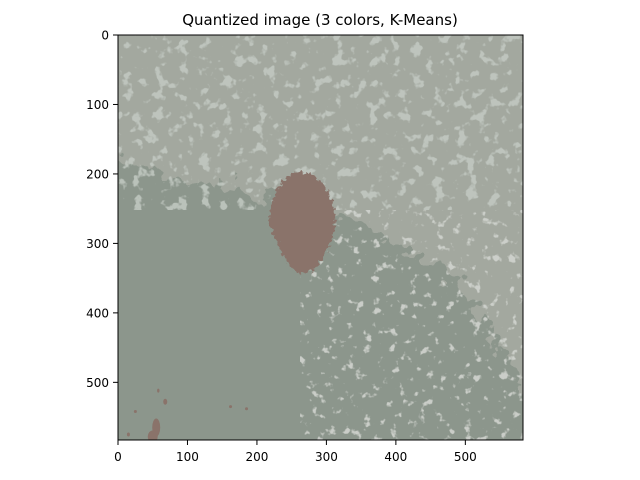  What do you see at coordinates (187, 457) in the screenshot?
I see `x-tick-label: 100` at bounding box center [187, 457].